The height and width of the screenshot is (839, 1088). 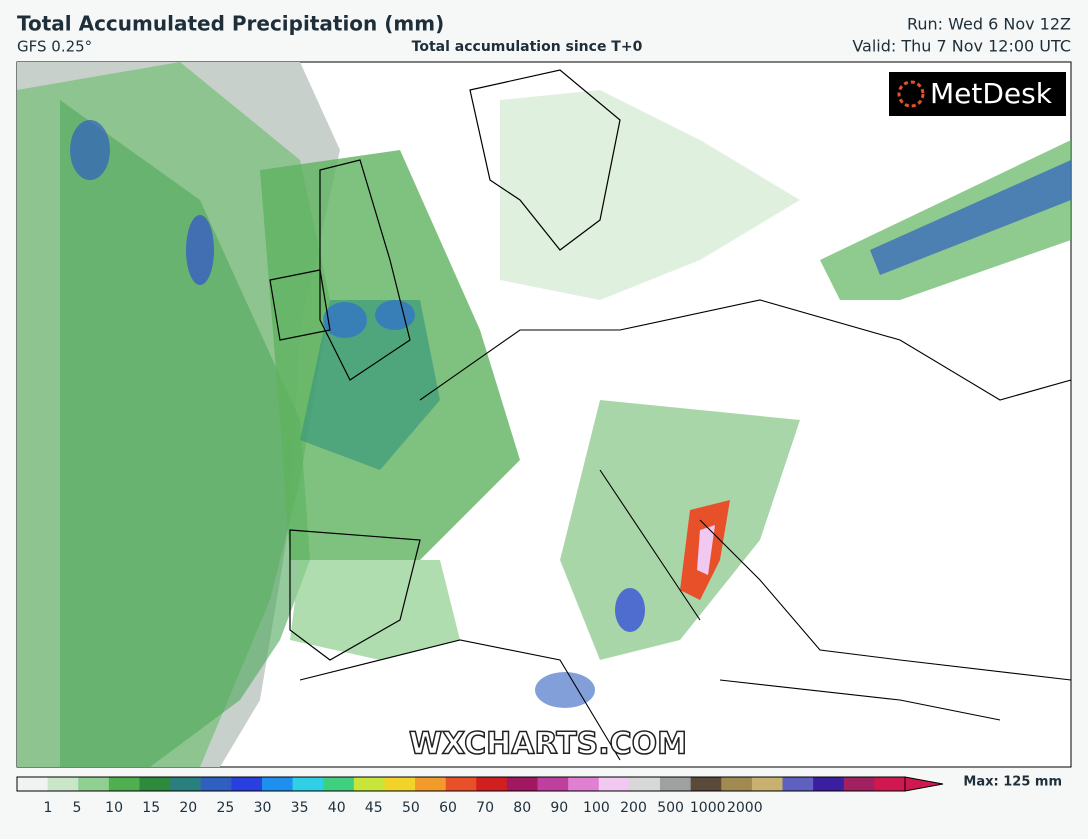 What do you see at coordinates (48, 808) in the screenshot?
I see `colorbar-tick-label: 1` at bounding box center [48, 808].